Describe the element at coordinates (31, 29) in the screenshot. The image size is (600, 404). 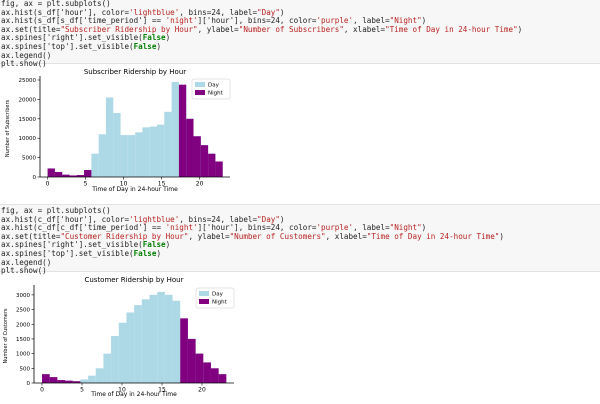
I see `code-token: ax.set(title=` at that location.